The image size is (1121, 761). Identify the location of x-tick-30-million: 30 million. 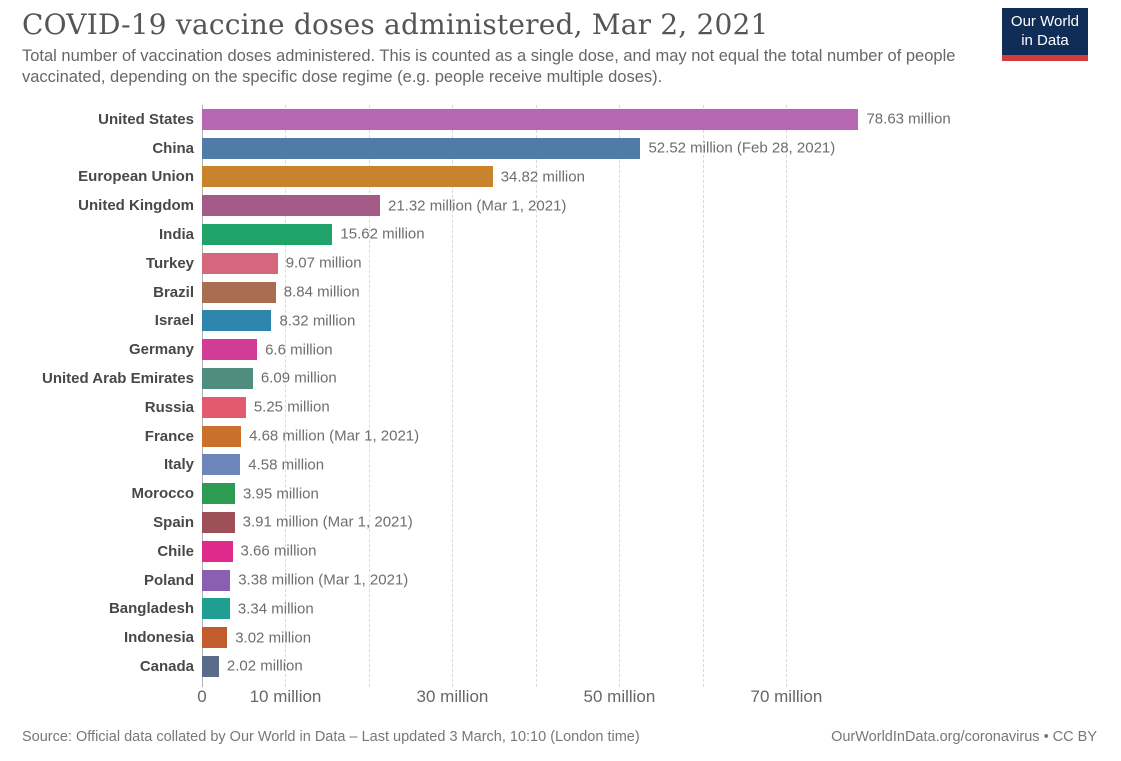
(452, 696).